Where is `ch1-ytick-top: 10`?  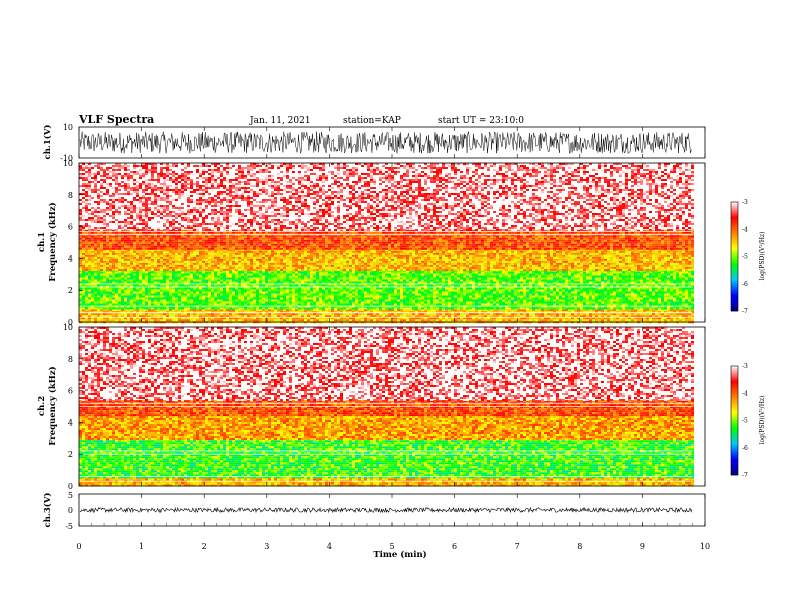 ch1-ytick-top: 10 is located at coordinates (68, 127).